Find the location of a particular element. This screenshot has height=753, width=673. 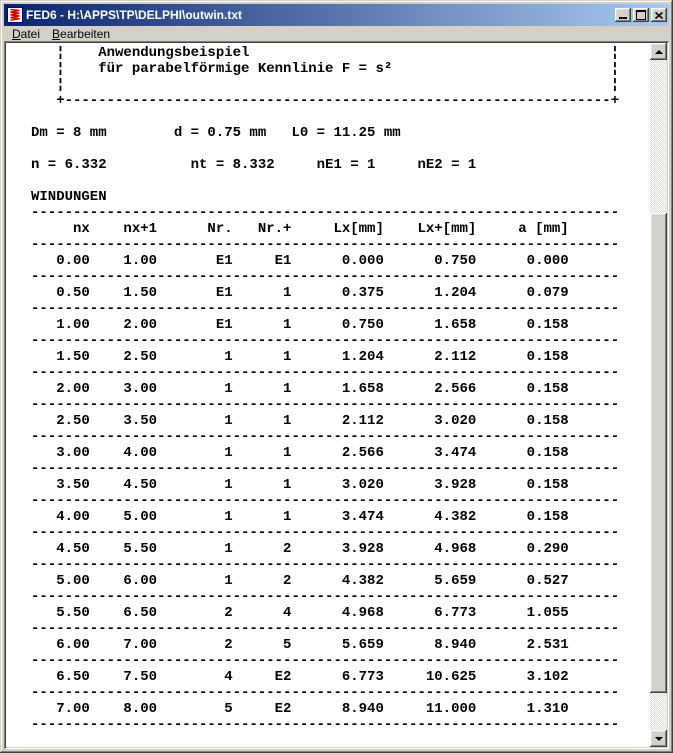

close-icon is located at coordinates (659, 15).